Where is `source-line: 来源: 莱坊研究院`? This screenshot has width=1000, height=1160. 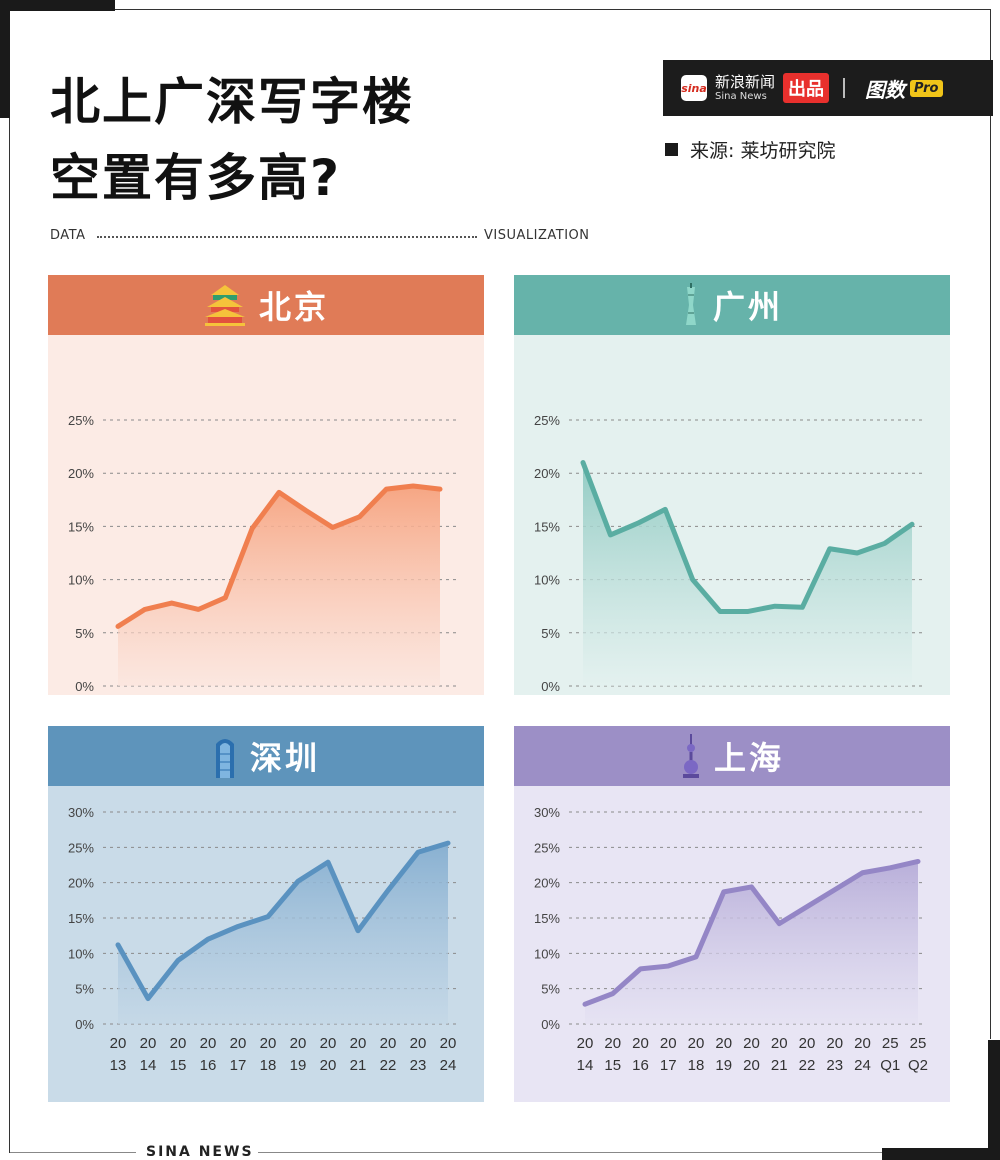 source-line: 来源: 莱坊研究院 is located at coordinates (750, 149).